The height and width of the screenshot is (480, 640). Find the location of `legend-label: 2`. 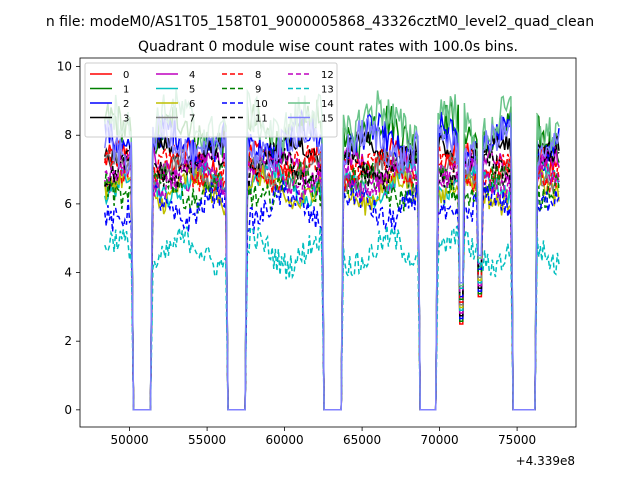

legend-label: 2 is located at coordinates (126, 104).